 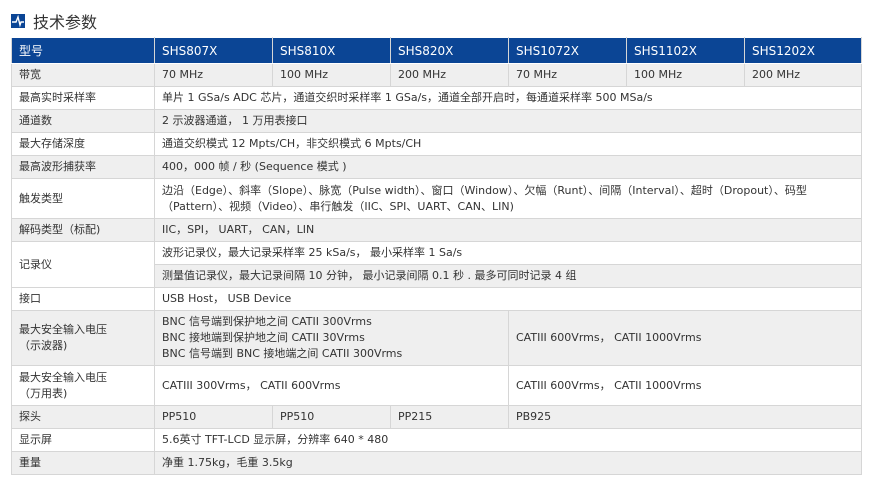 What do you see at coordinates (508, 299) in the screenshot?
I see `cell: USB Host， USB Device` at bounding box center [508, 299].